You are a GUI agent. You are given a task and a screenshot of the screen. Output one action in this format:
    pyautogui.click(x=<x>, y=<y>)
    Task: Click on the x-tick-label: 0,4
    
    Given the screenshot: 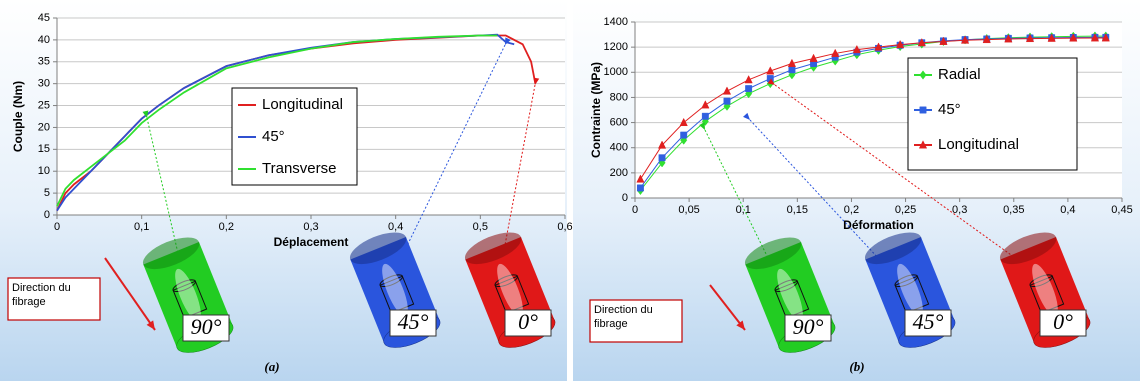 What is the action you would take?
    pyautogui.click(x=1067, y=210)
    